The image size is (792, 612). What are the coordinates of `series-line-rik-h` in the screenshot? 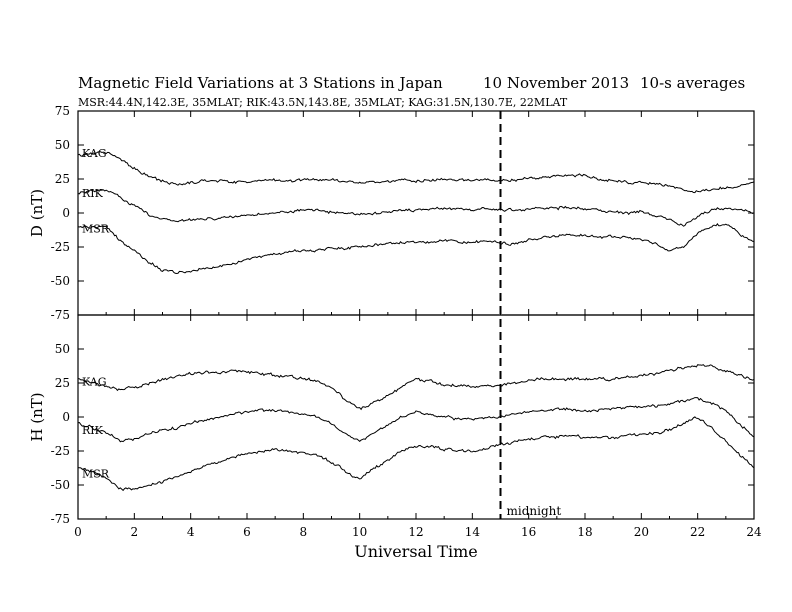 It's located at (416, 420).